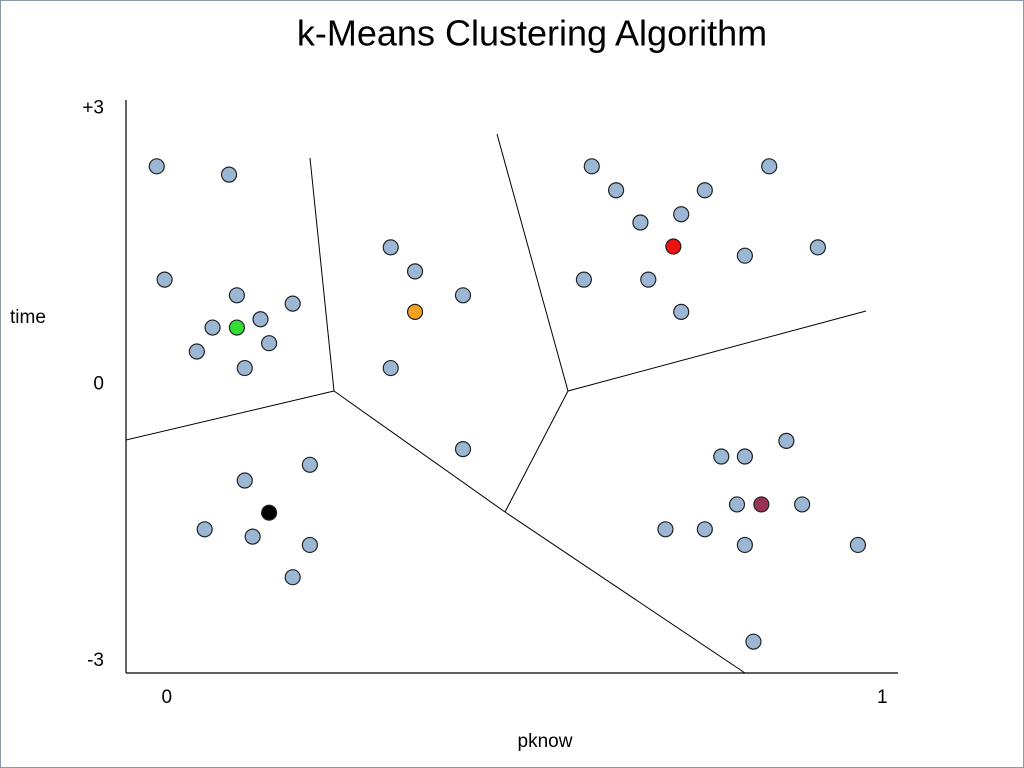 This screenshot has width=1024, height=768. I want to click on chart-title: k-Means Clustering Algorithm, so click(532, 33).